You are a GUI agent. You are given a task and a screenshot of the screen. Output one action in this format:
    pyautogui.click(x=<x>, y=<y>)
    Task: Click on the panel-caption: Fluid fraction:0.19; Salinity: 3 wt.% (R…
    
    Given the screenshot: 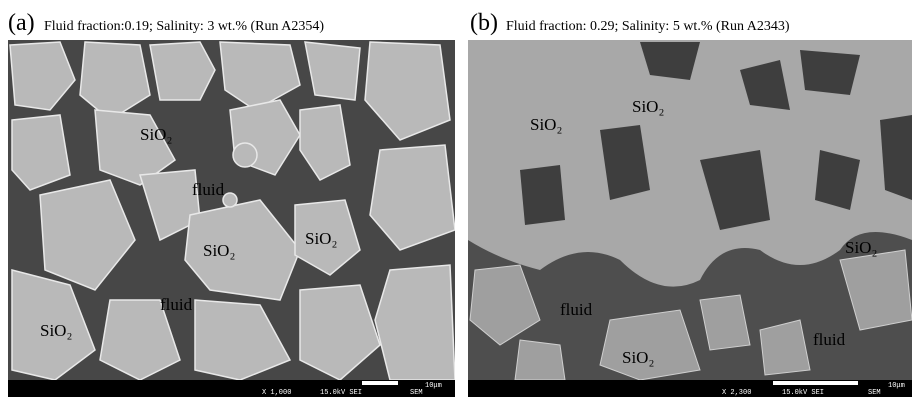 What is the action you would take?
    pyautogui.click(x=184, y=26)
    